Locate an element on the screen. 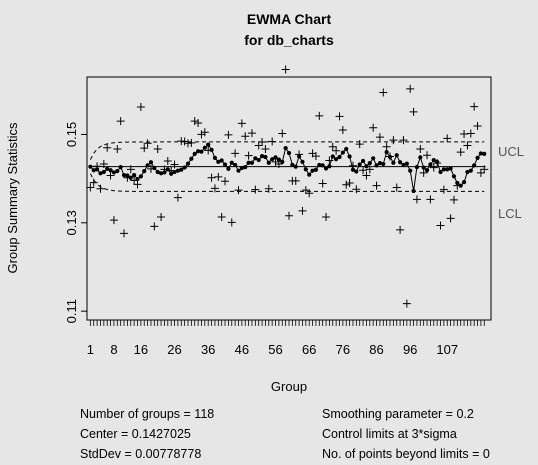 The image size is (538, 465). ewma-line is located at coordinates (287, 167).